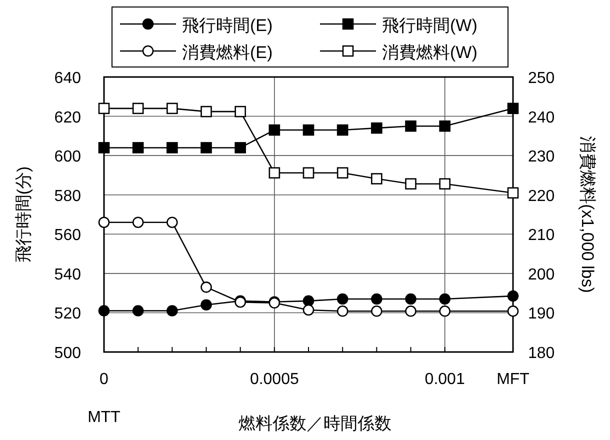 Image resolution: width=610 pixels, height=440 pixels. I want to click on y-tick-label: 640, so click(68, 78).